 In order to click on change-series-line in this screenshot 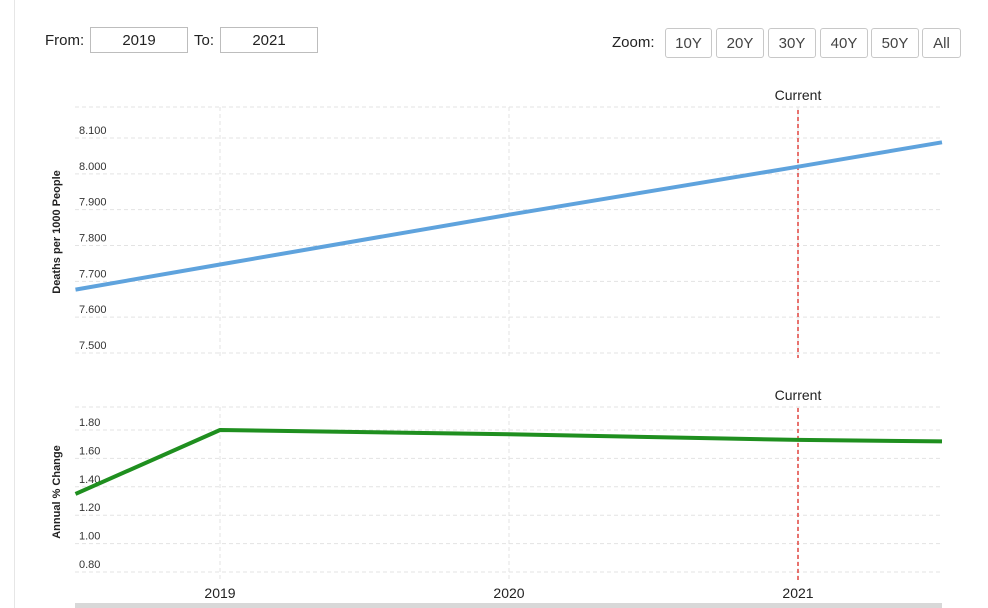, I will do `click(508, 462)`.